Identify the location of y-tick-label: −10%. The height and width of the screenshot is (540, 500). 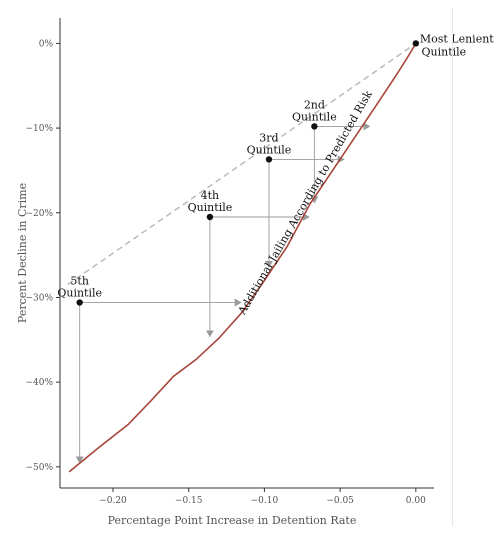
(39, 129).